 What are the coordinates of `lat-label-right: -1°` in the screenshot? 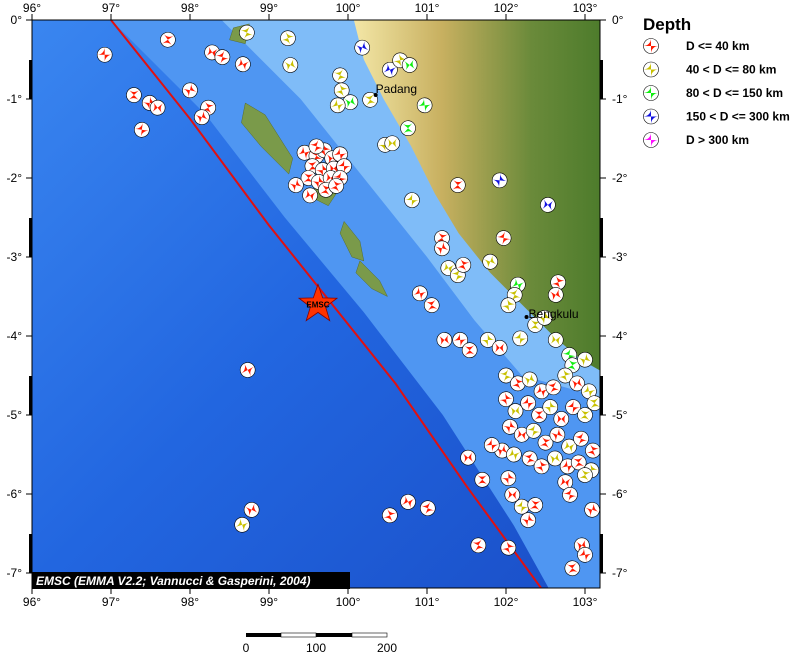 It's located at (620, 99).